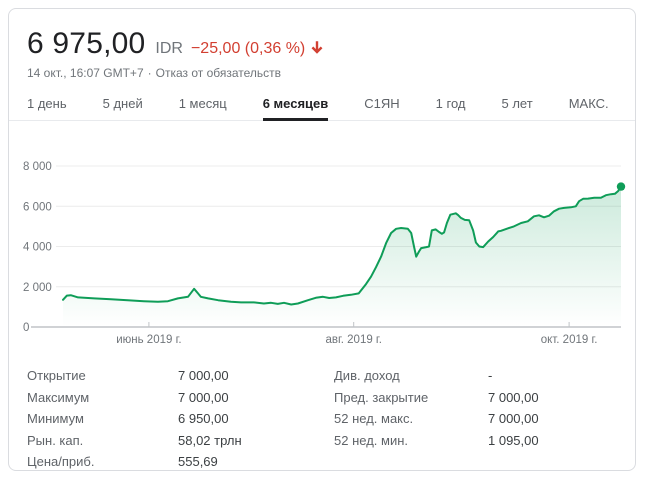 The width and height of the screenshot is (646, 479). What do you see at coordinates (202, 103) in the screenshot?
I see `tab-1-month: 1 месяц` at bounding box center [202, 103].